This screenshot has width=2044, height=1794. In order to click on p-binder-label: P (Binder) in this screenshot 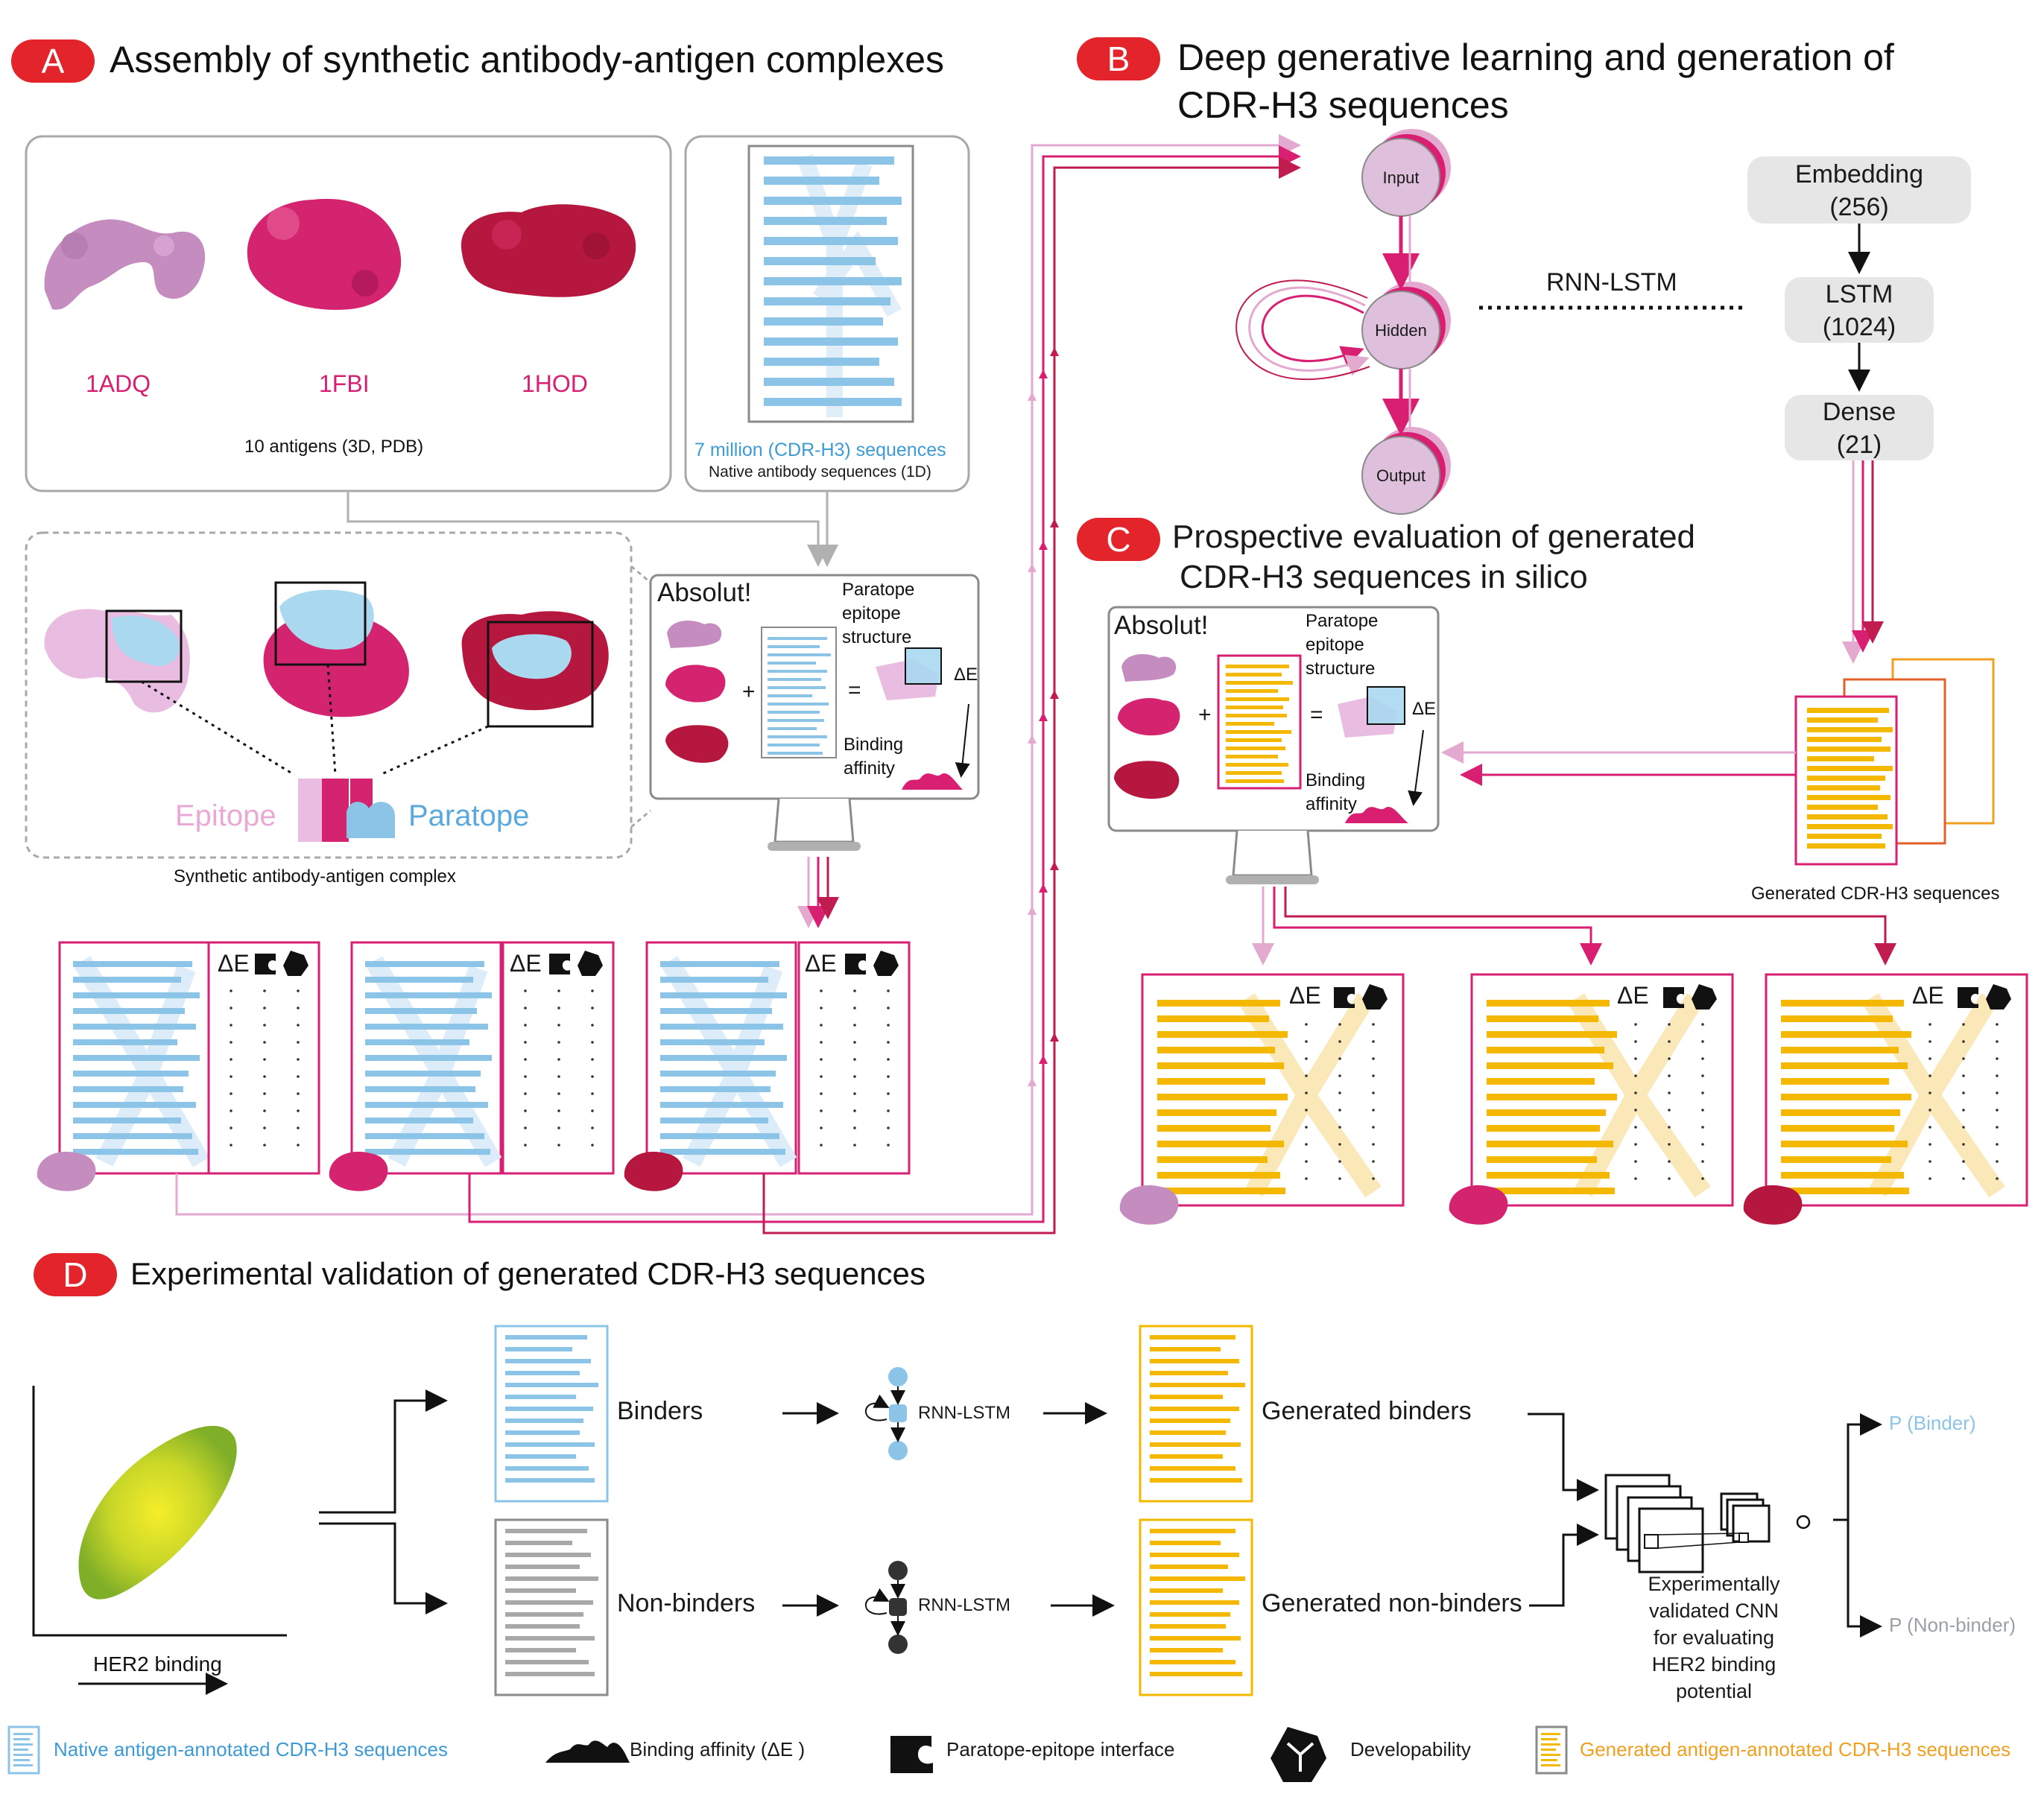, I will do `click(1932, 1423)`.